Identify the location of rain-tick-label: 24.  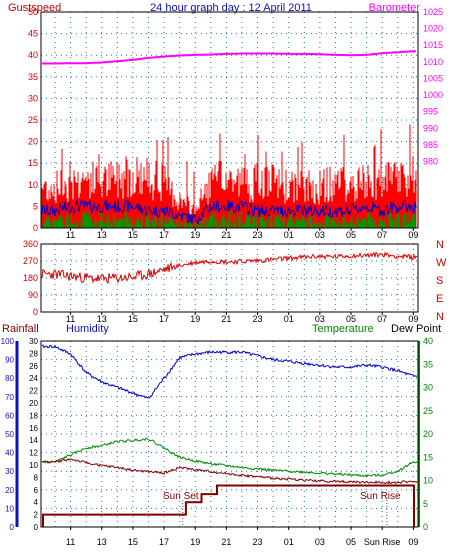
(33, 378).